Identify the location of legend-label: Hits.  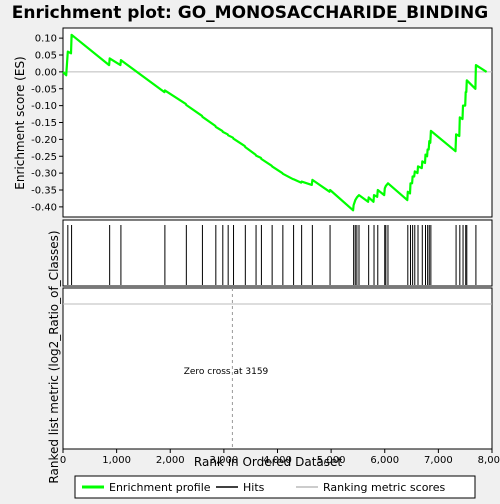
(254, 487).